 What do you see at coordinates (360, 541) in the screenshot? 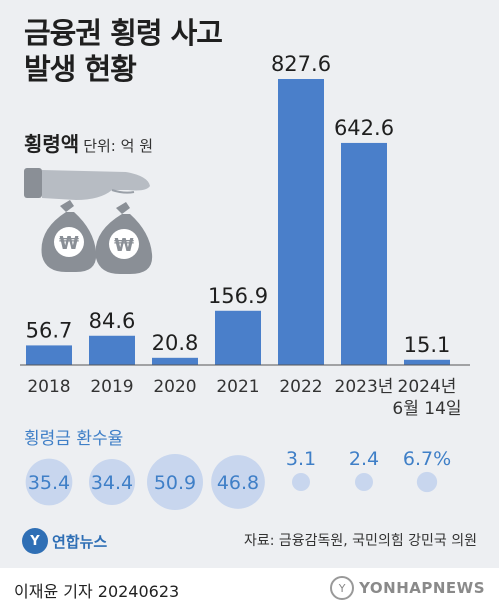
I see `source-note: 자료: 금융감독원, 국민의힘 강민국 의원` at bounding box center [360, 541].